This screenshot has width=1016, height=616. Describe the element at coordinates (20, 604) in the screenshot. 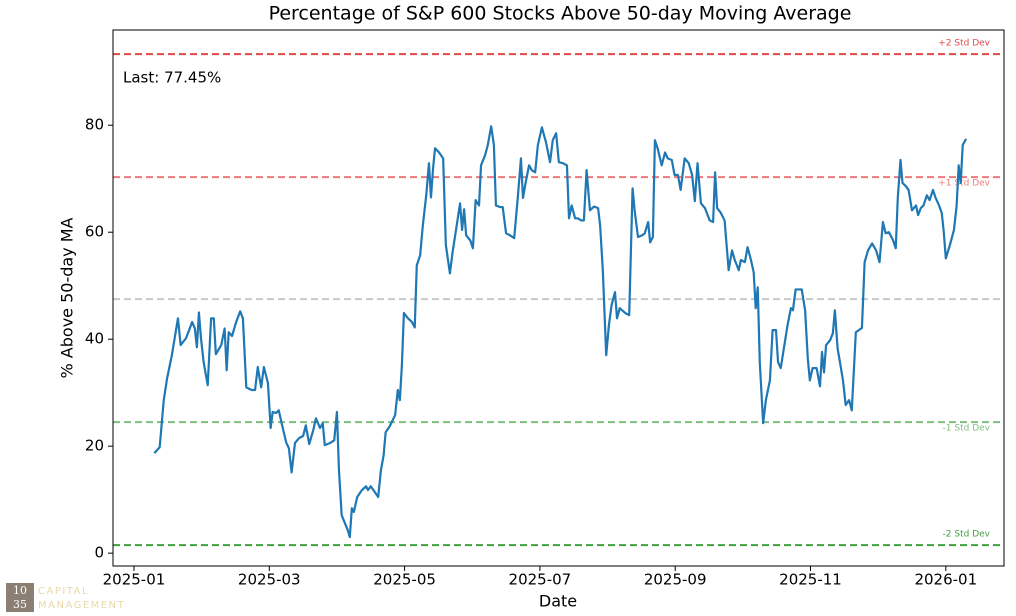

I see `logo-mark: 35` at that location.